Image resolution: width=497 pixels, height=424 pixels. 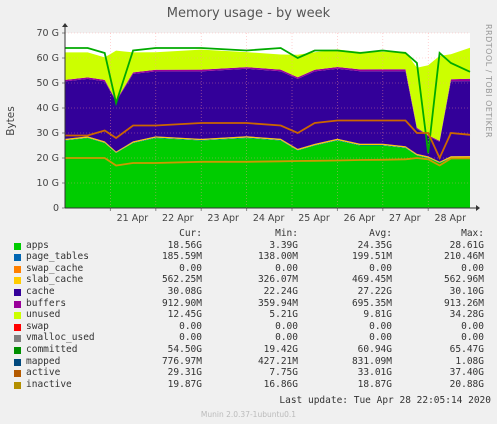 What do you see at coordinates (43, 315) in the screenshot?
I see `legend-label: unused` at bounding box center [43, 315].